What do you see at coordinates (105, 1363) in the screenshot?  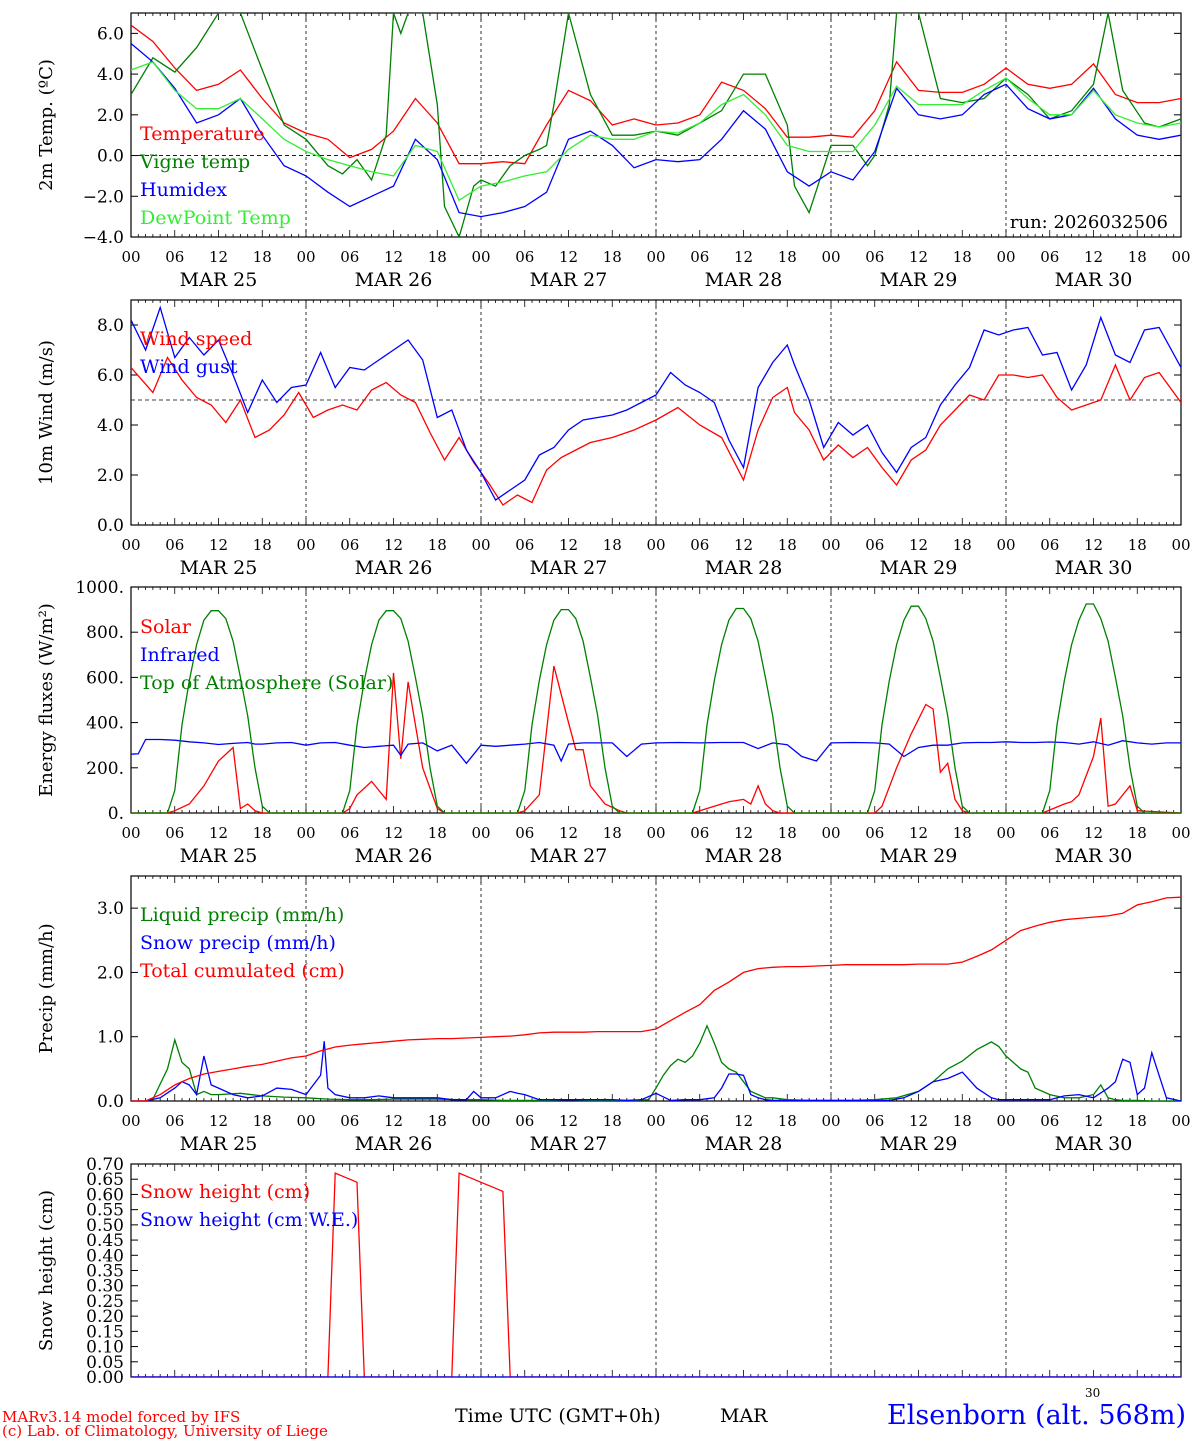 I see `panel5-y-tick-label: 0.05` at bounding box center [105, 1363].